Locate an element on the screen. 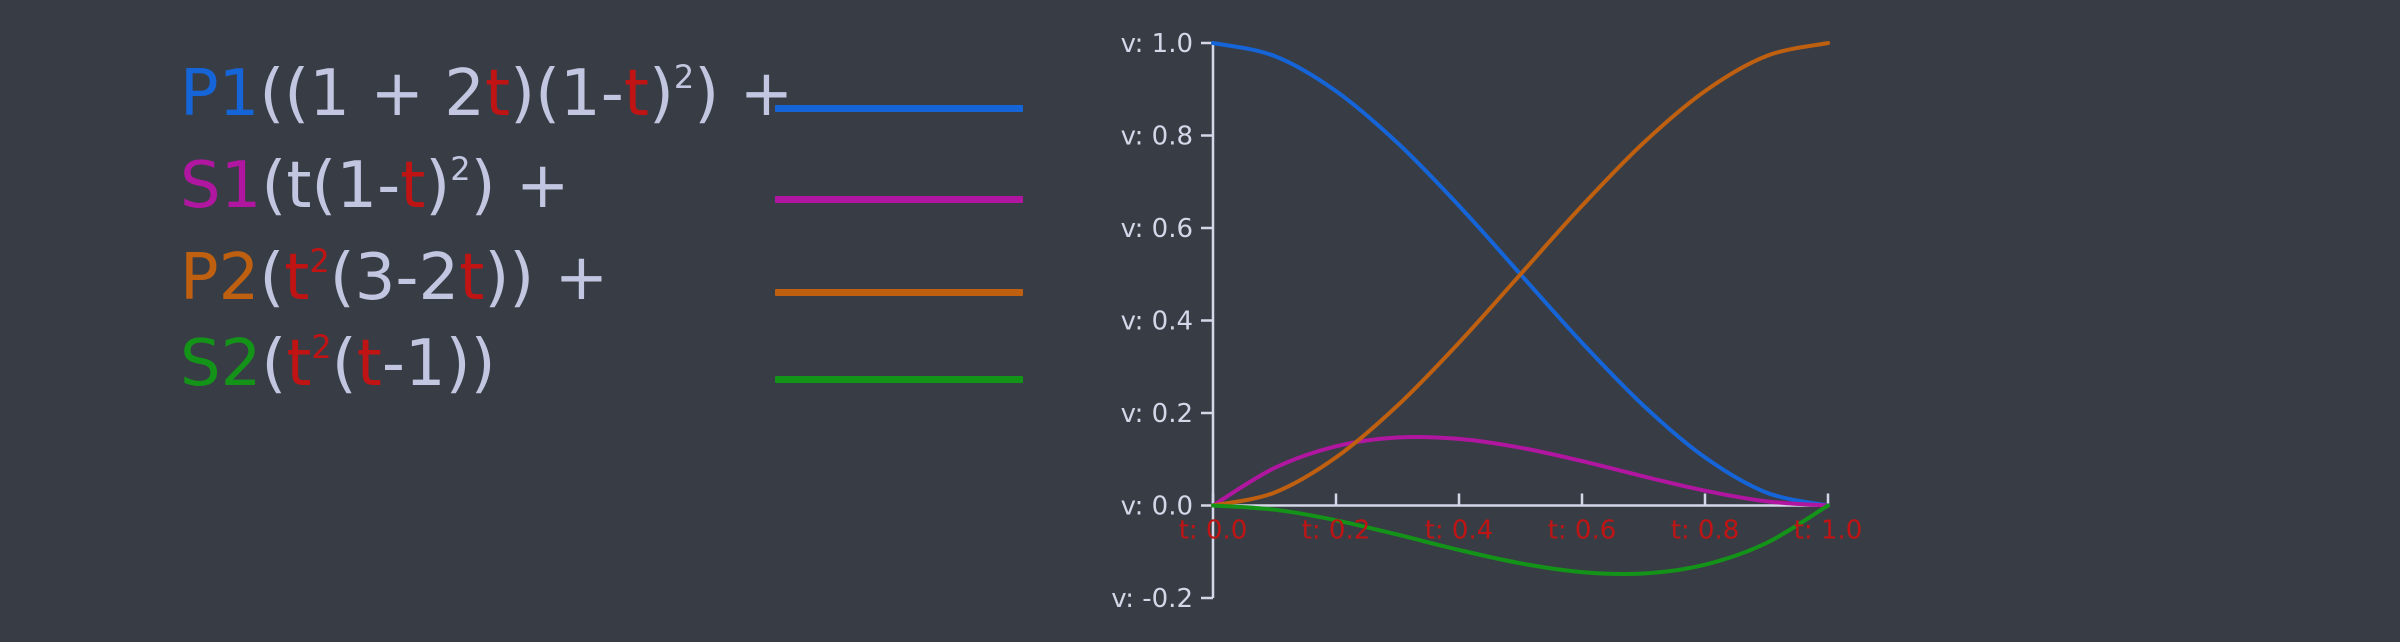 The image size is (2400, 642). legend-s2-term-1: ( is located at coordinates (274, 364).